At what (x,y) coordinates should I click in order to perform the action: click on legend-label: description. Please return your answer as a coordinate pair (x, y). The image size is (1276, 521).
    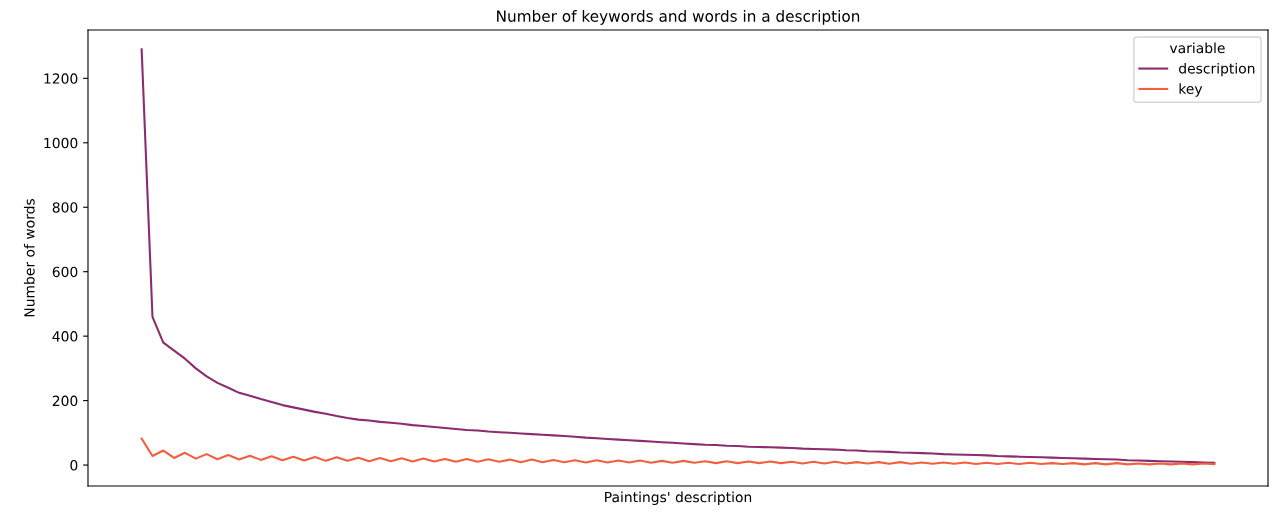
    Looking at the image, I should click on (1217, 69).